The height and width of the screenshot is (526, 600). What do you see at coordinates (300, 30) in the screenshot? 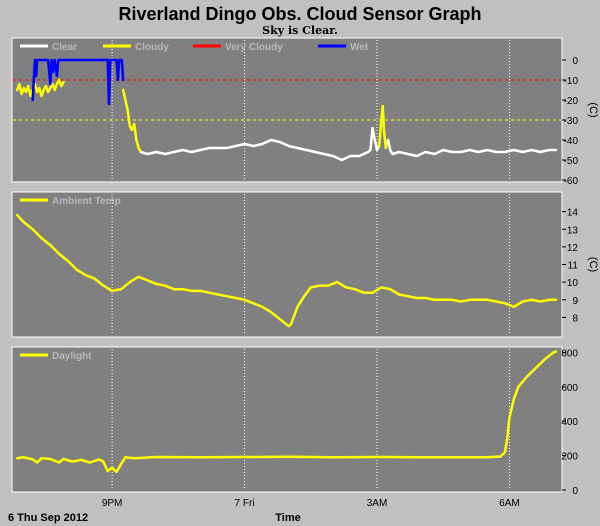
I see `chart-subtitle: Sky is Clear.` at bounding box center [300, 30].